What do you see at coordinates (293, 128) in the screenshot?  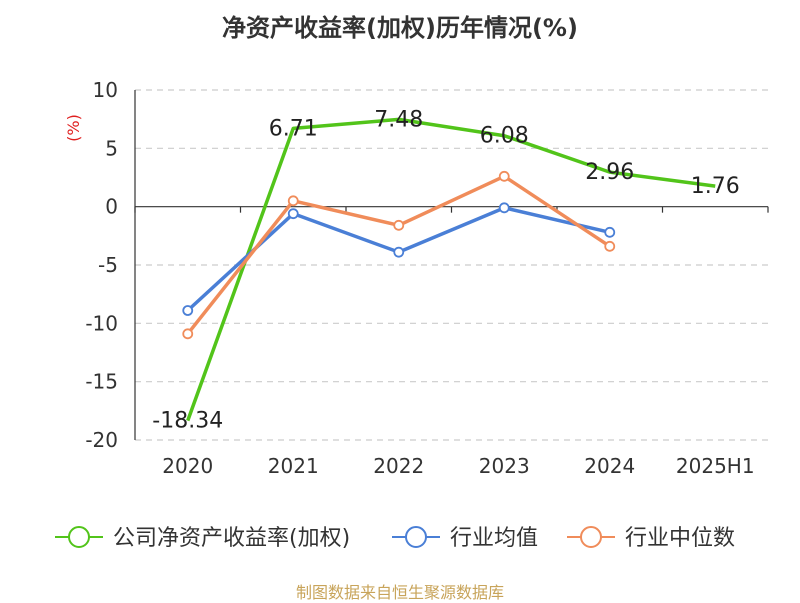 I see `data-label: 6.71` at bounding box center [293, 128].